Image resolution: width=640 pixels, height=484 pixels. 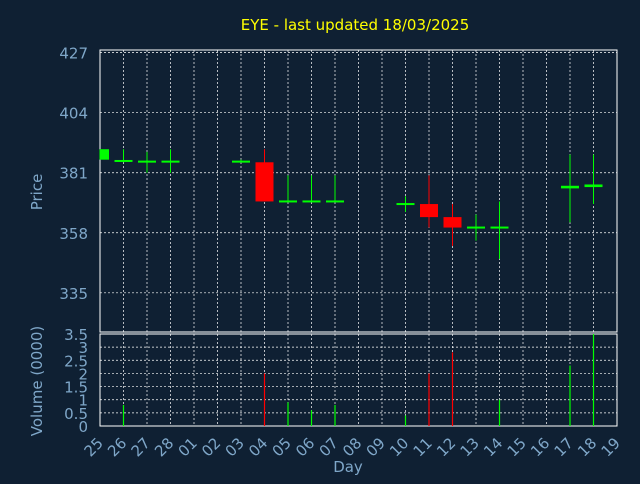 I want to click on volume-tick-label: 1, so click(x=83, y=401).